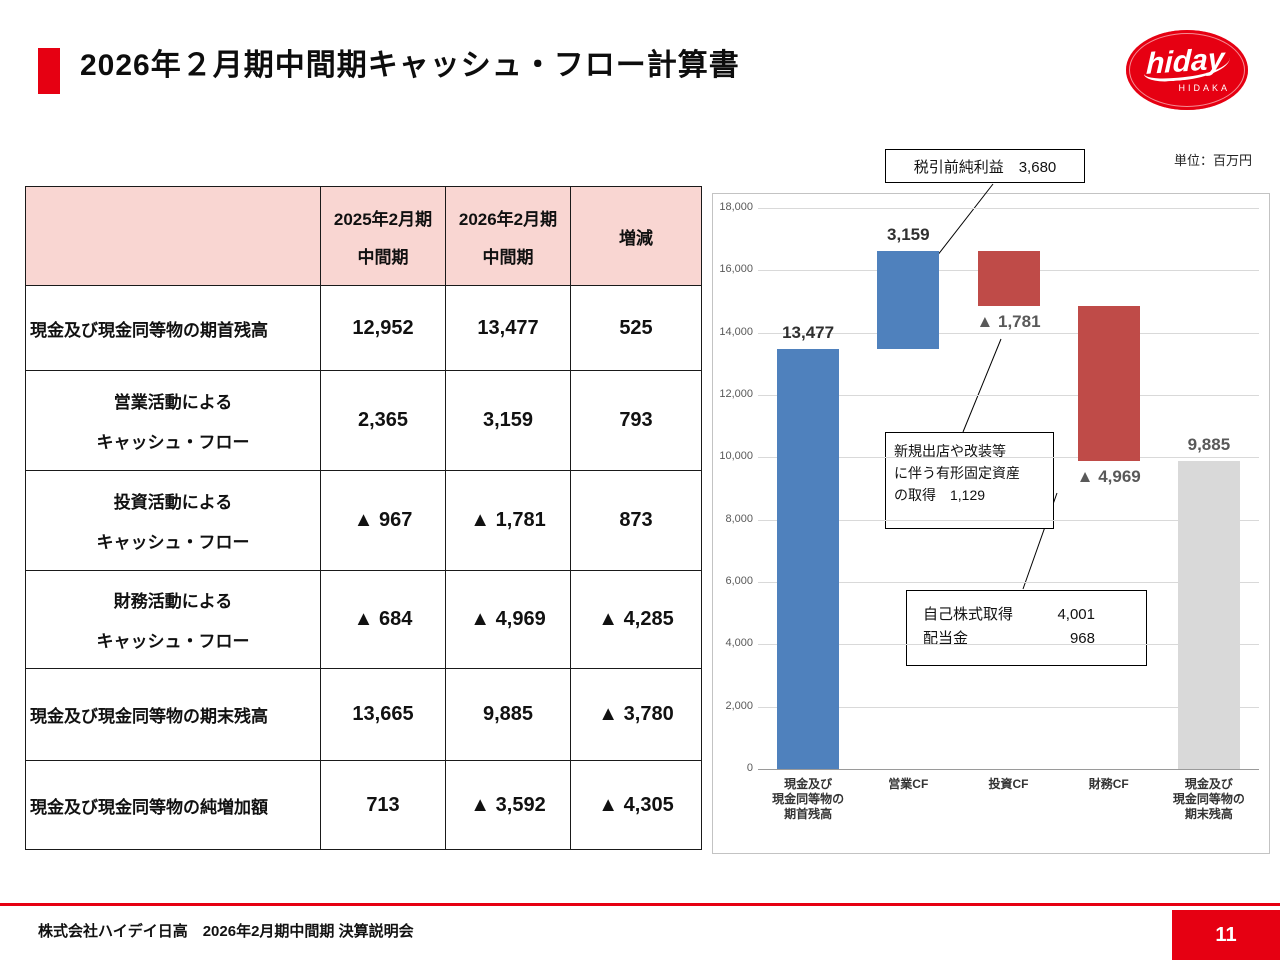 This screenshot has height=960, width=1280. I want to click on category-label: 投資CF, so click(1009, 784).